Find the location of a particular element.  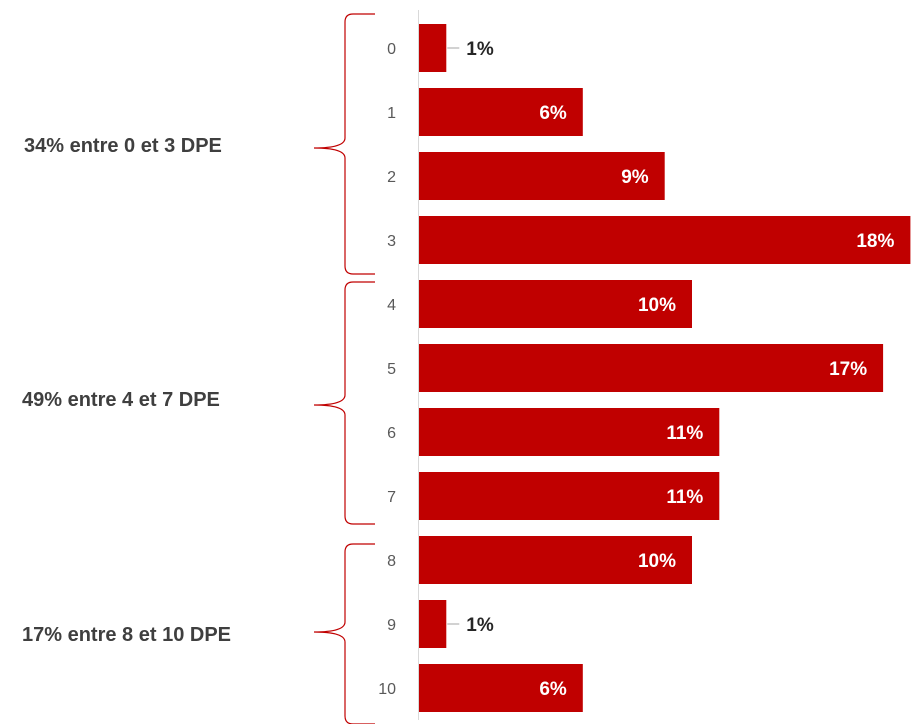

tick-label-0: 0 is located at coordinates (391, 49).